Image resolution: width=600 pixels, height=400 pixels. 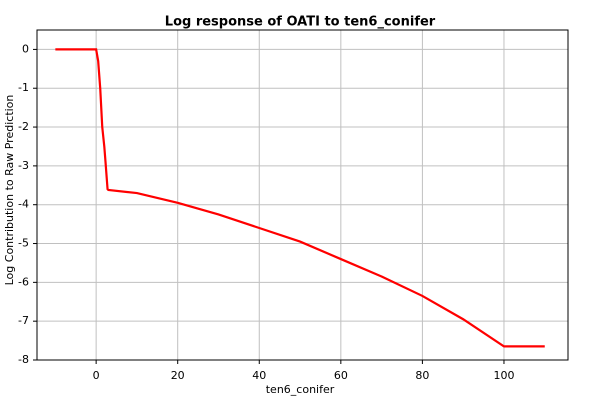 What do you see at coordinates (300, 22) in the screenshot?
I see `chart-title: Log response of OATI to ten6_conifer` at bounding box center [300, 22].